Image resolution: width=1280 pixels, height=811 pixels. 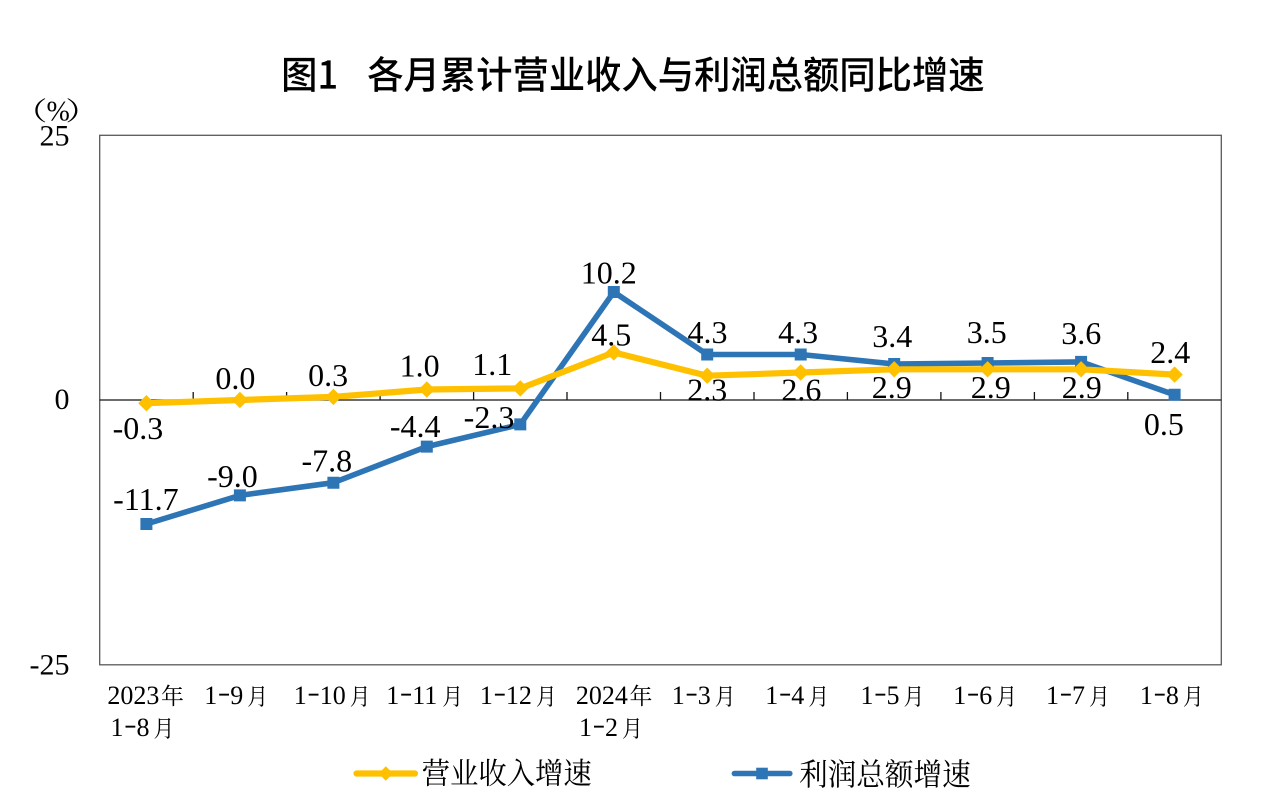 I want to click on svg-text: 10.2, so click(x=609, y=273).